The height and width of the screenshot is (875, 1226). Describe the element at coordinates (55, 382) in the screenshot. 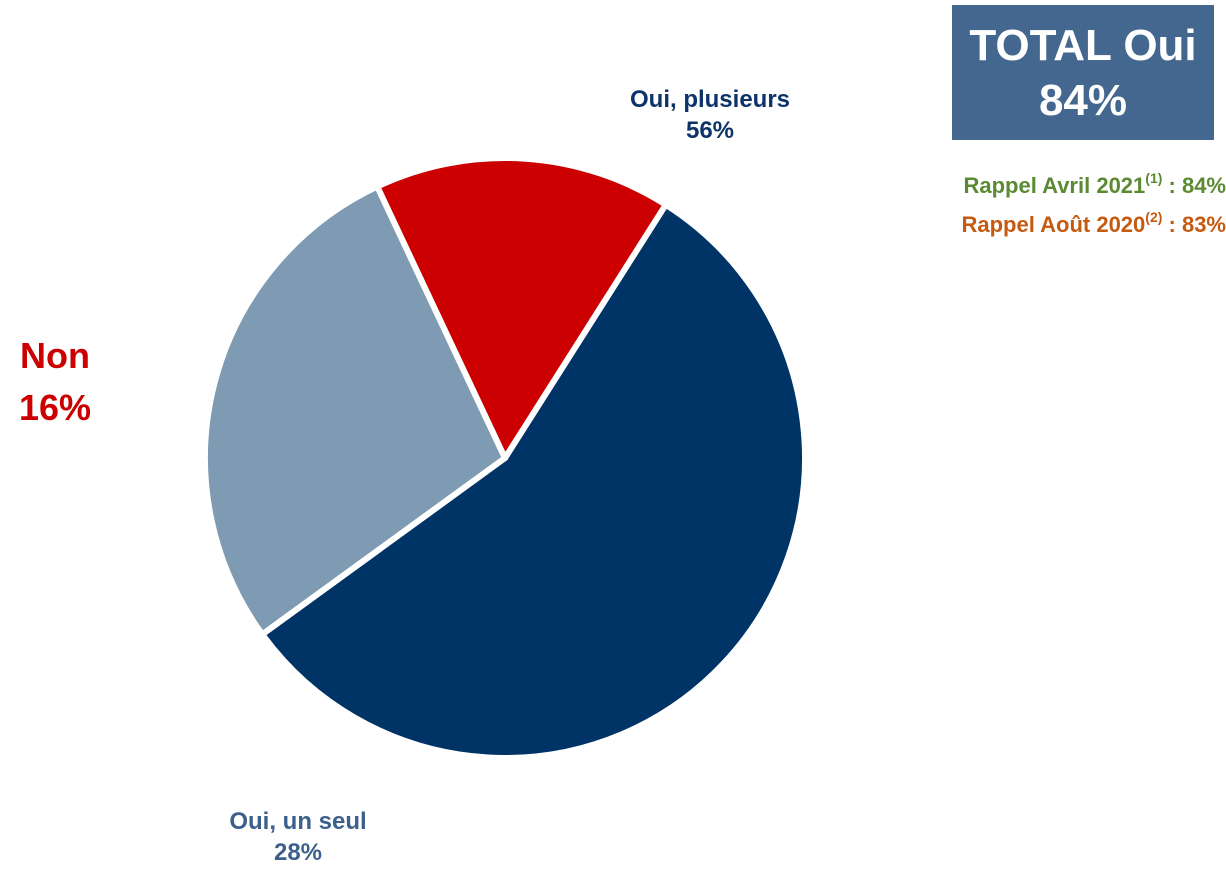

I see `slice-label-non: Non 16%` at that location.